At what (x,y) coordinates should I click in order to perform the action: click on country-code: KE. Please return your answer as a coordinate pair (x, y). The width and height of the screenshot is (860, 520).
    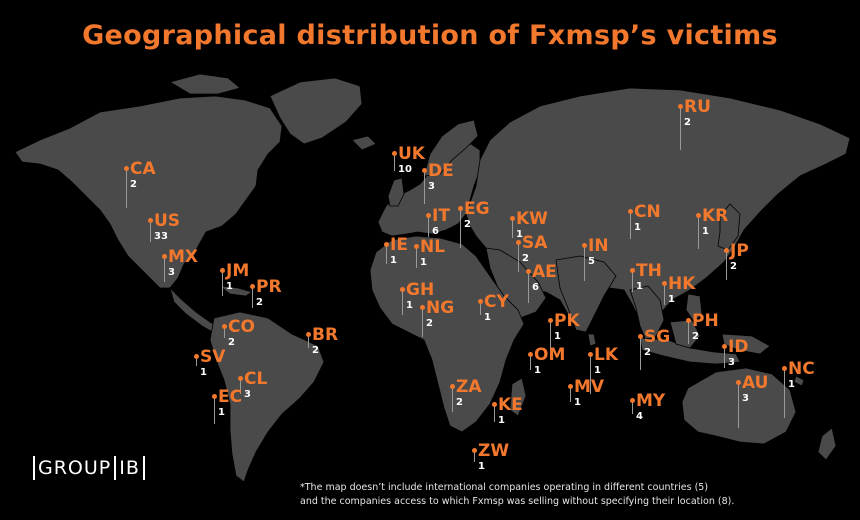
    Looking at the image, I should click on (510, 405).